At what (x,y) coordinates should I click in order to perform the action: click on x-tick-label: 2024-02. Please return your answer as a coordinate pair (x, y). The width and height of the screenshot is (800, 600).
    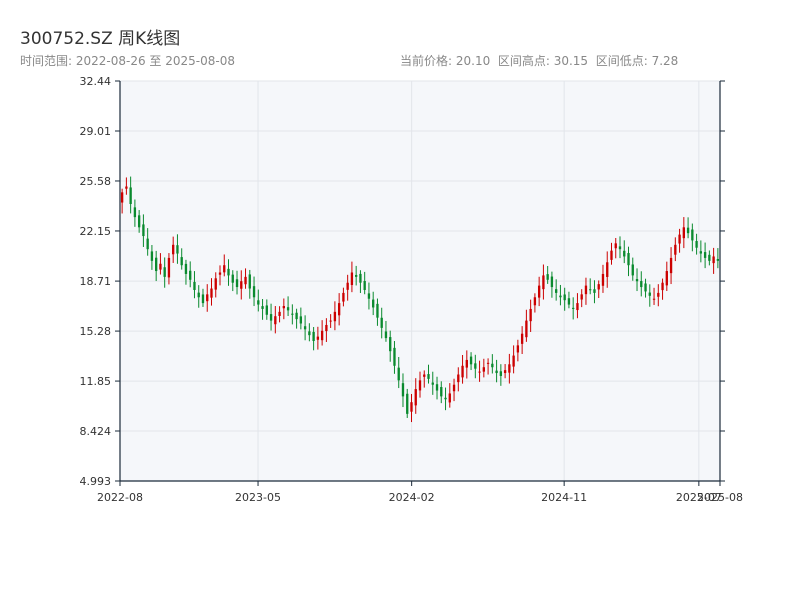
    Looking at the image, I should click on (412, 497).